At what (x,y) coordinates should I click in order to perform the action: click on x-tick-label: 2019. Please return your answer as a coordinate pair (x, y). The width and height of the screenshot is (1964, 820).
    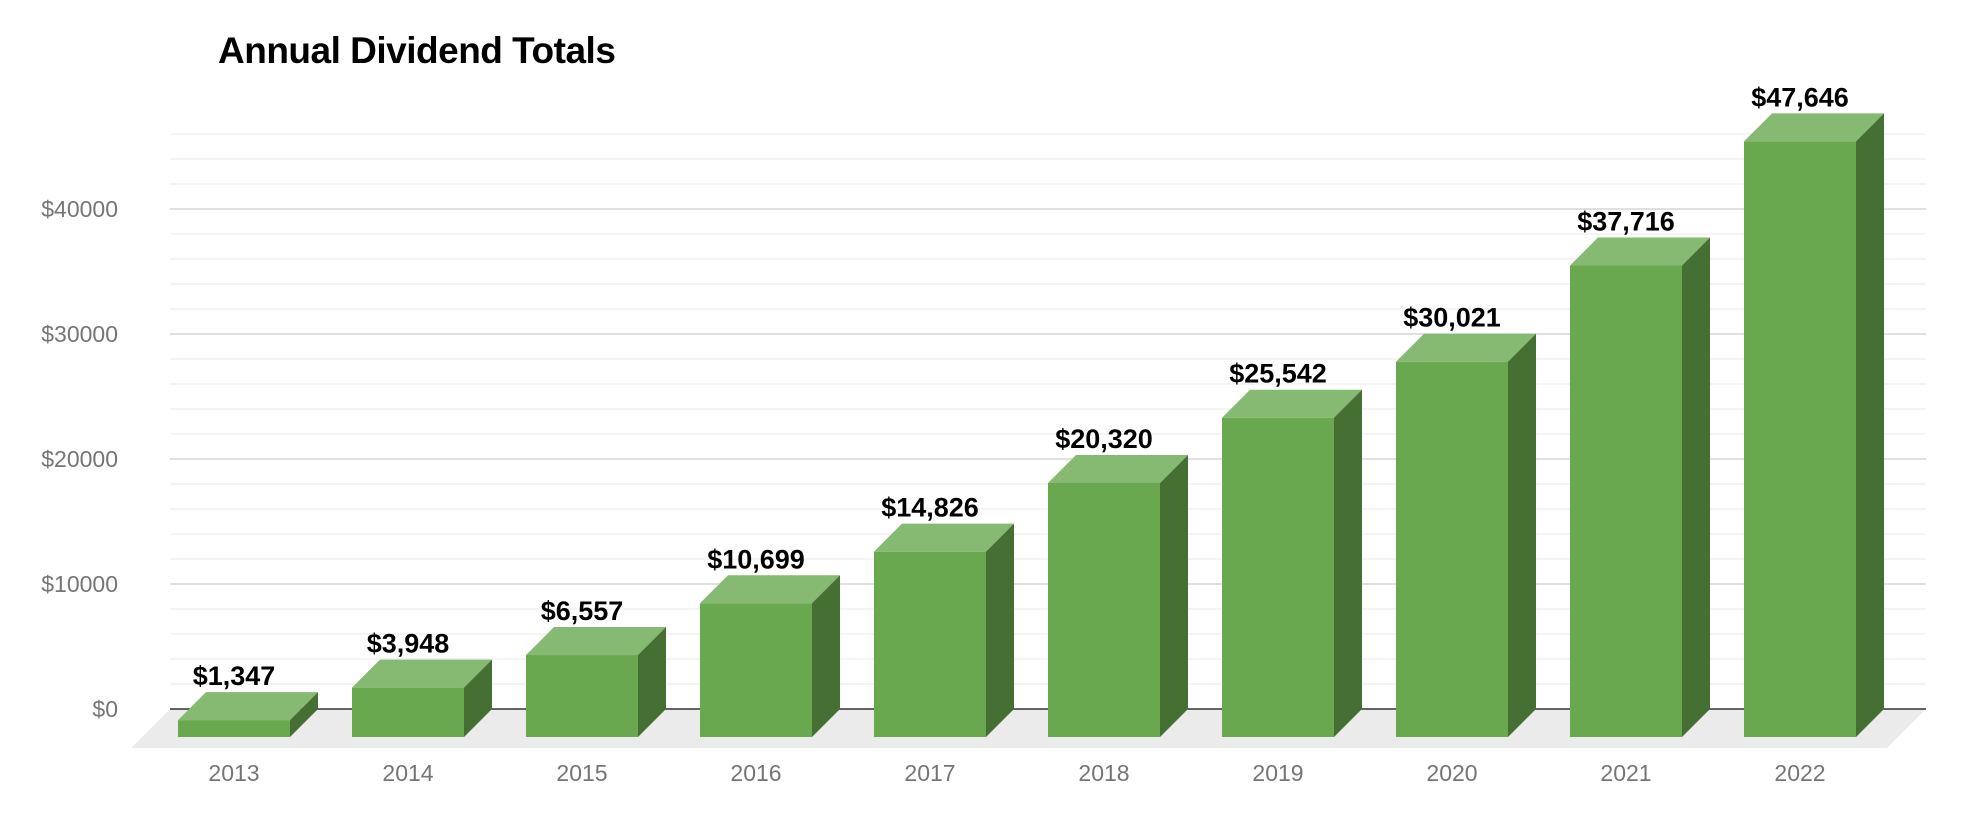
    Looking at the image, I should click on (1277, 773).